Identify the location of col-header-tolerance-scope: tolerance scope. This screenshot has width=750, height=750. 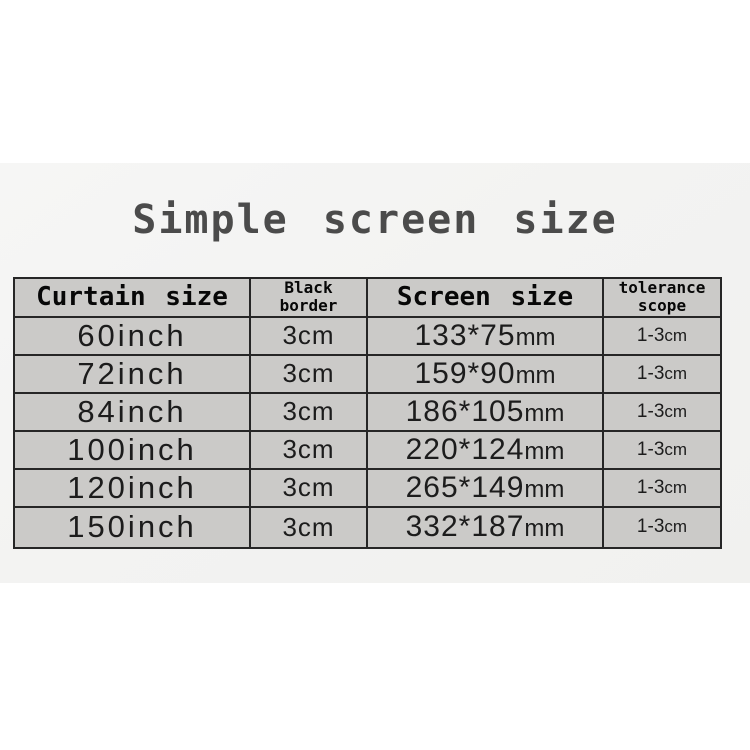
(662, 297).